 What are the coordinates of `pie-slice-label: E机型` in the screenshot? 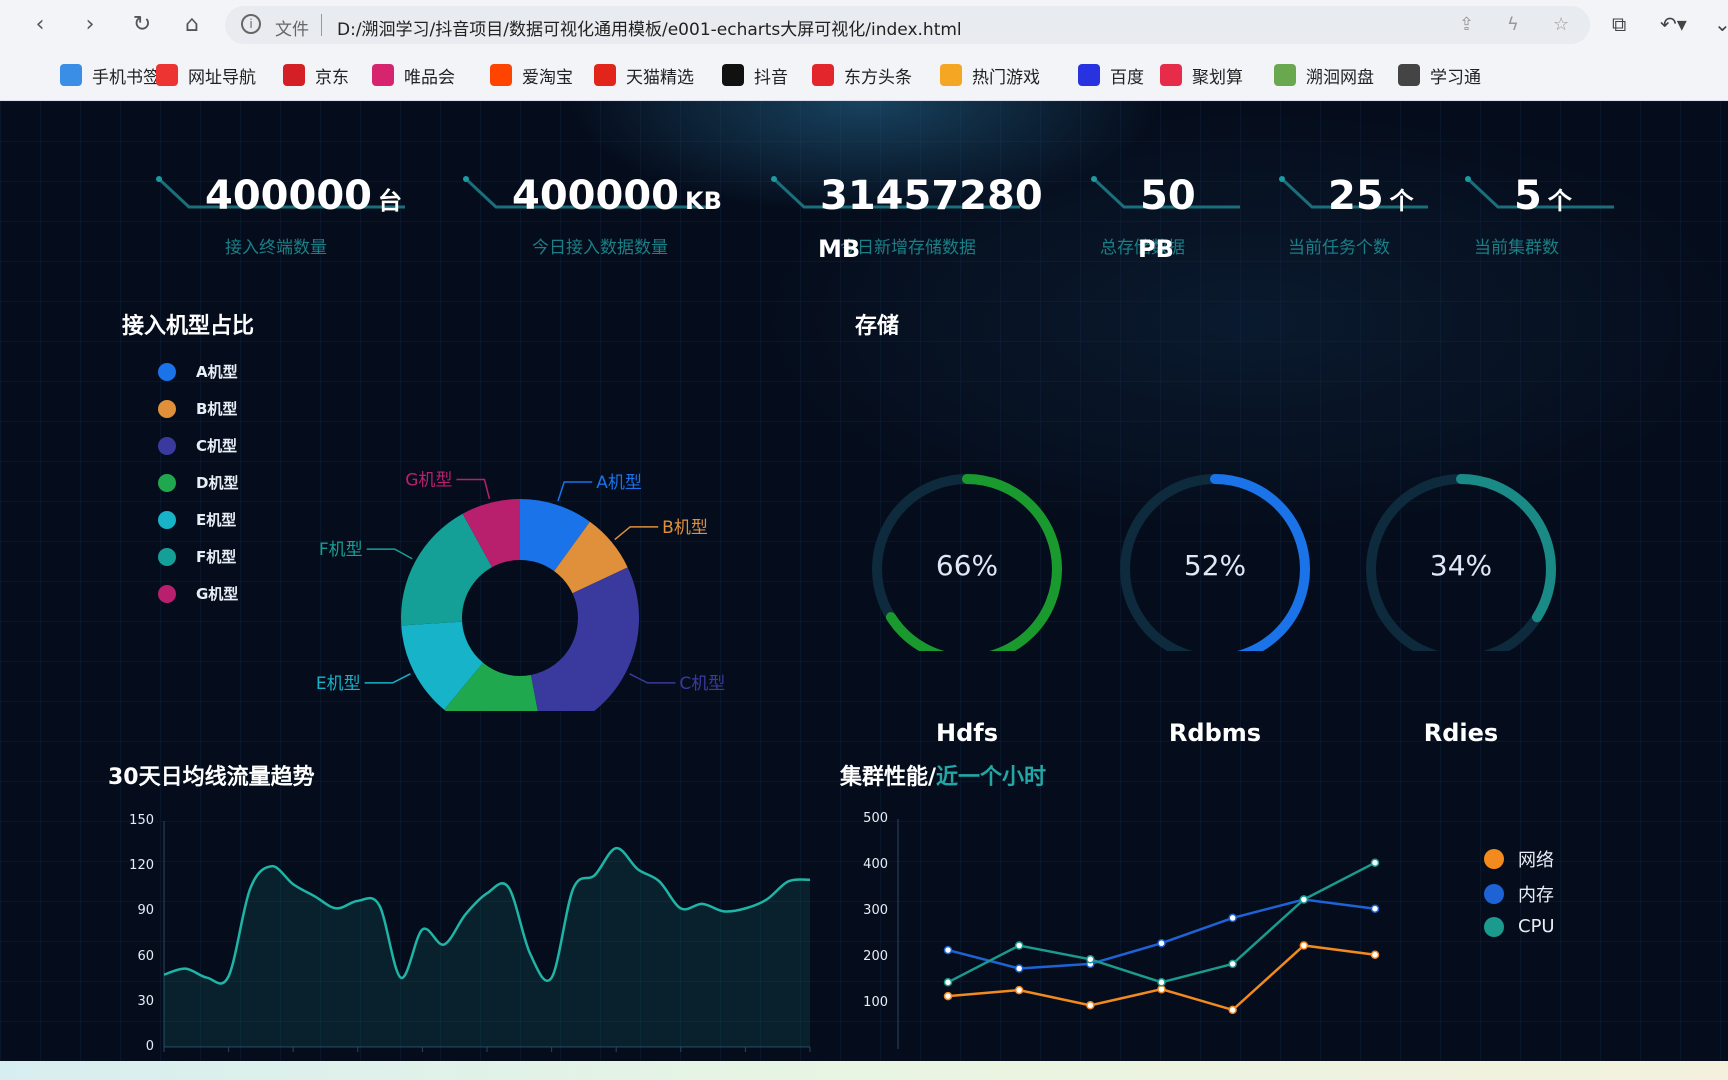 It's located at (338, 684).